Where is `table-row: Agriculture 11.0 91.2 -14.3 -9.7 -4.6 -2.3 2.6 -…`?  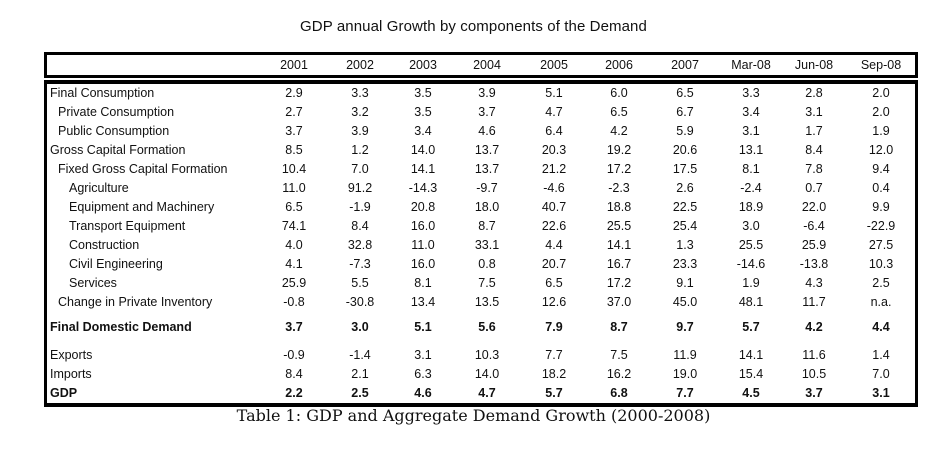 table-row: Agriculture 11.0 91.2 -14.3 -9.7 -4.6 -2.3 2.6 -… is located at coordinates (481, 188).